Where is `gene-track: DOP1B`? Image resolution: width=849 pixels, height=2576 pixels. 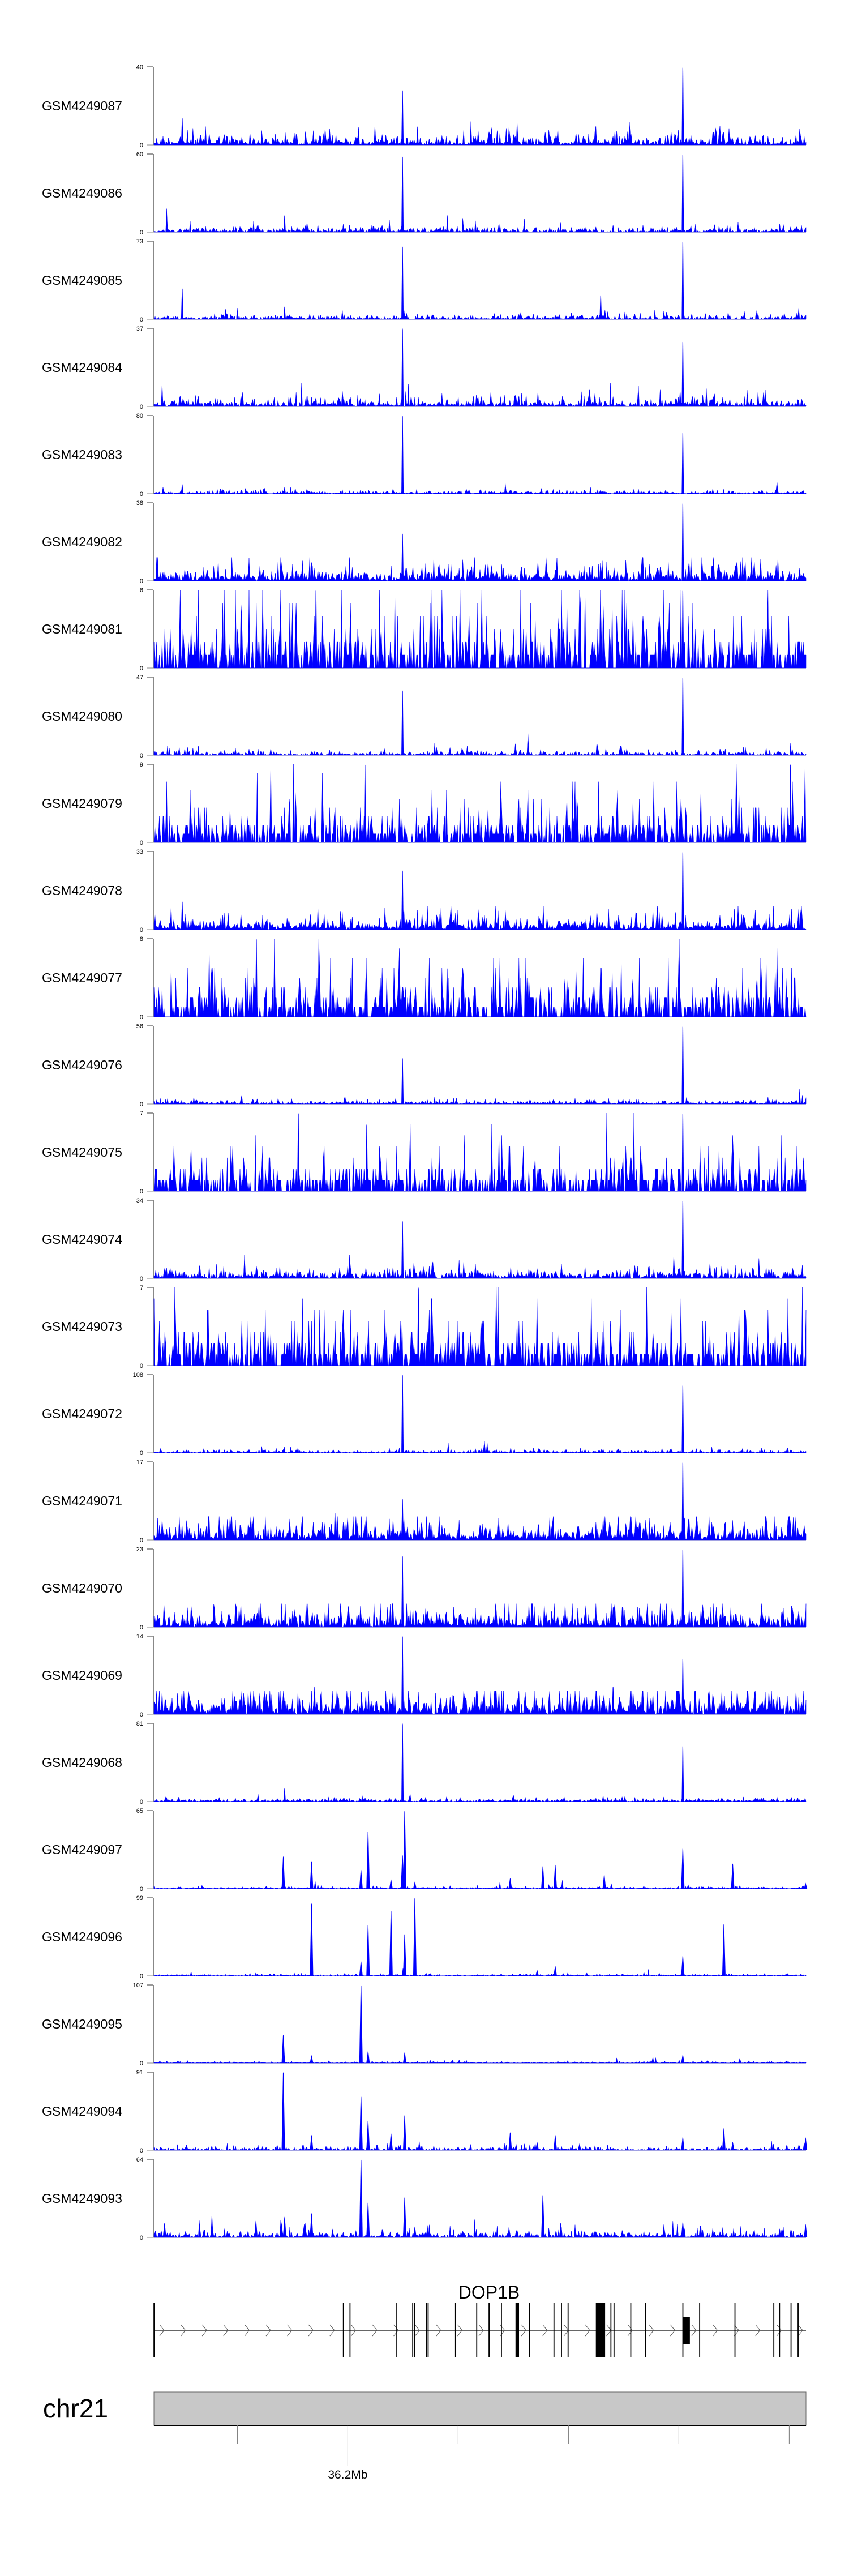
gene-track: DOP1B is located at coordinates (479, 2319).